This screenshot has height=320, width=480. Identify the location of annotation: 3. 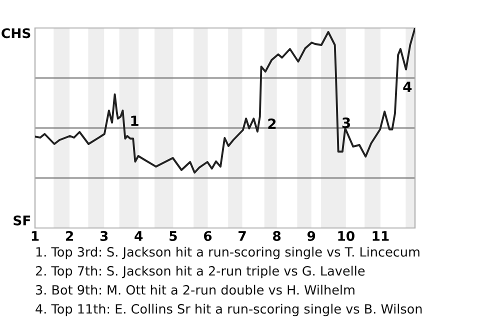
(346, 123).